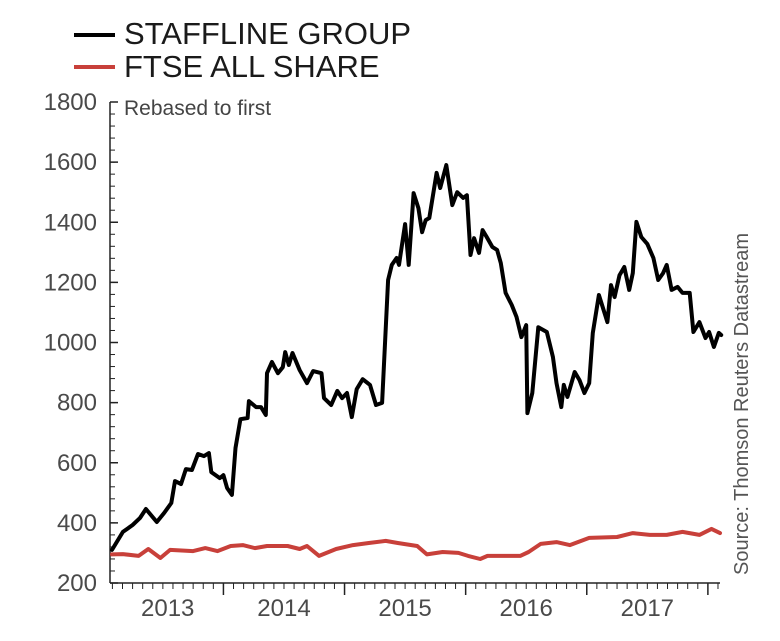 The height and width of the screenshot is (641, 780). What do you see at coordinates (647, 608) in the screenshot?
I see `x-tick-label: 2017` at bounding box center [647, 608].